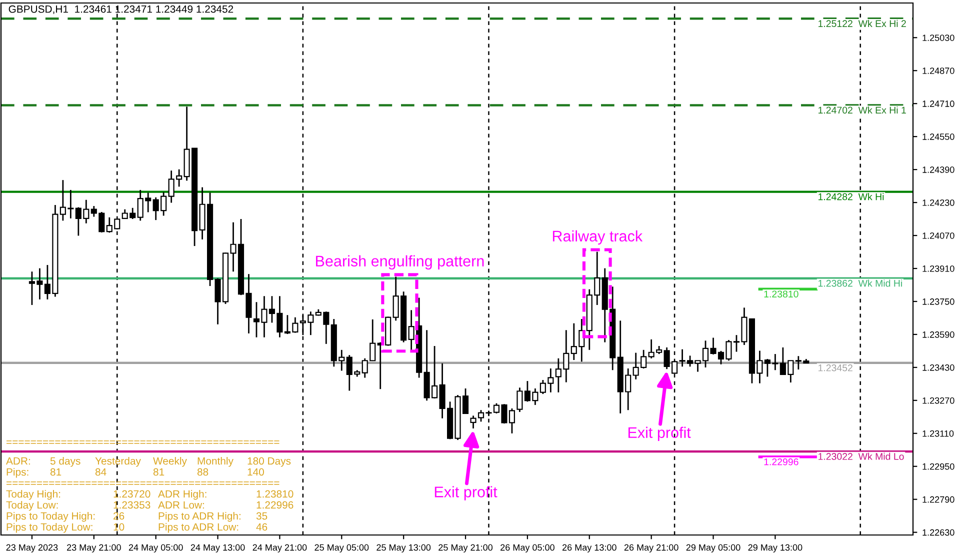  I want to click on ref-line-label: 1.23862 Wk Mid Hi, so click(860, 283).